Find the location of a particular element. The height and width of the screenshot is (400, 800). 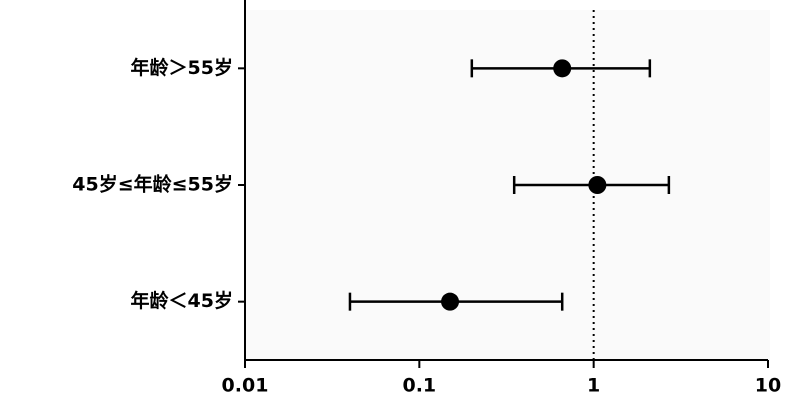

y-tick-label: 年龄＜45岁 is located at coordinates (182, 300).